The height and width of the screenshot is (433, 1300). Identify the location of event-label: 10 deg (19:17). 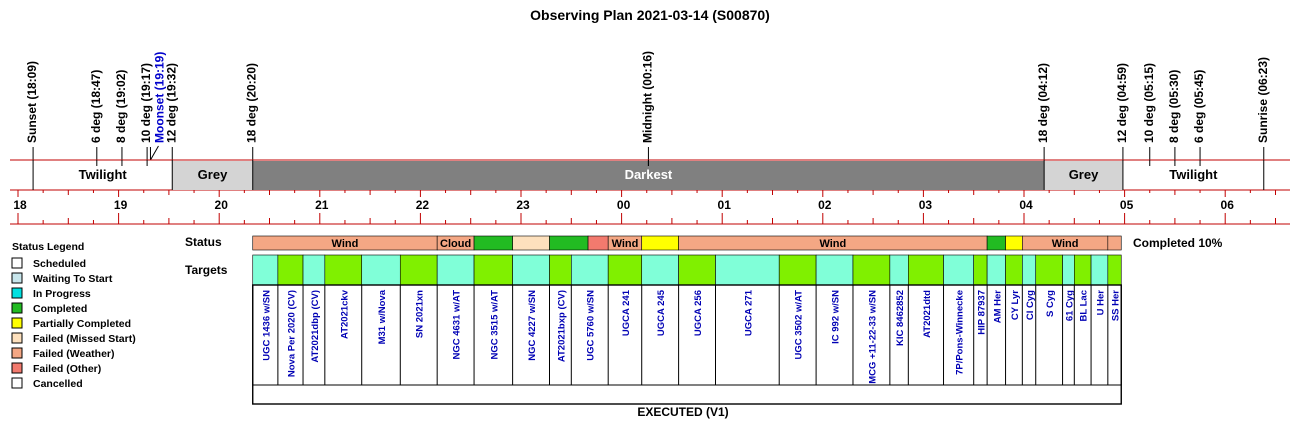
(146, 103).